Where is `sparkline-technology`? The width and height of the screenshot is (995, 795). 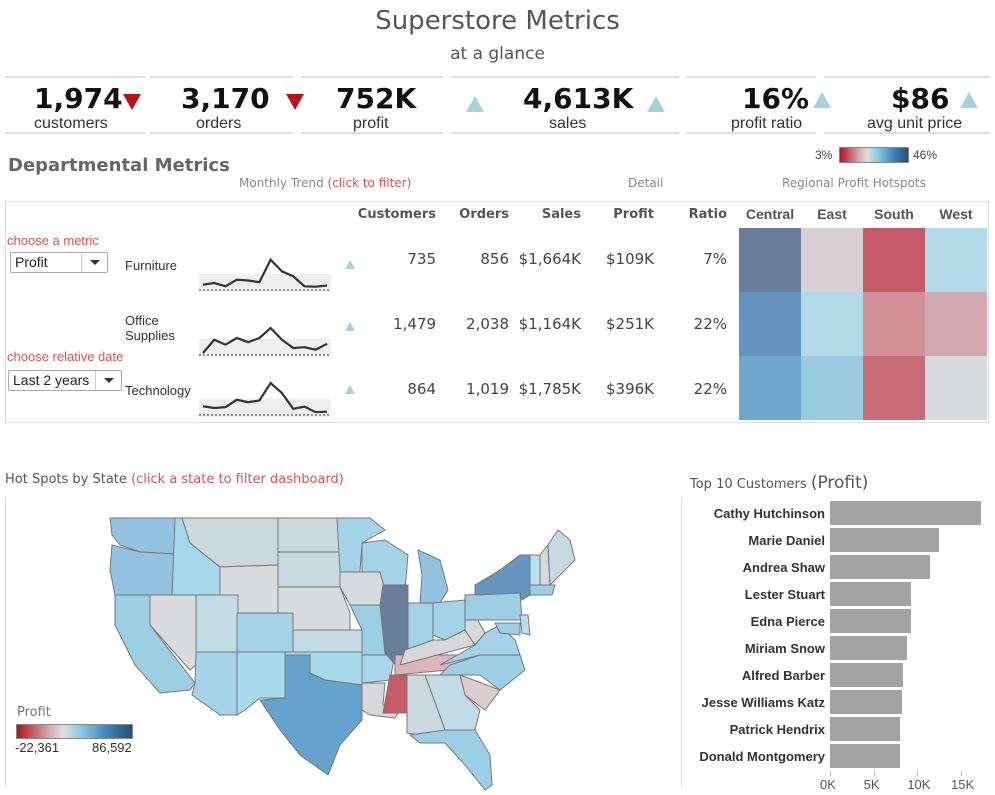
sparkline-technology is located at coordinates (265, 397).